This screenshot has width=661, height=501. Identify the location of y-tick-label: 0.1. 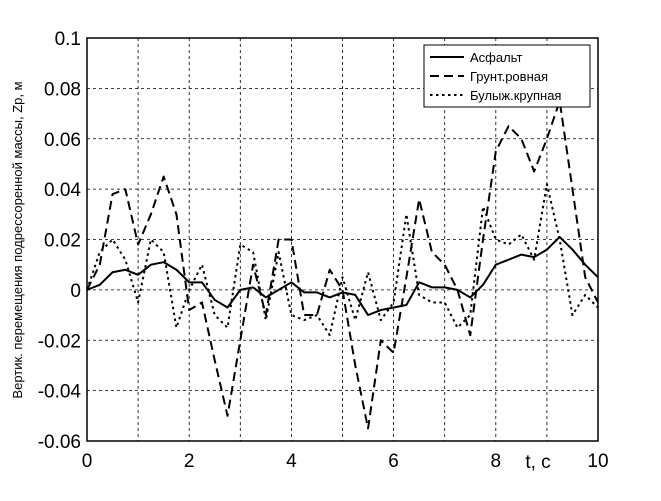
(68, 39).